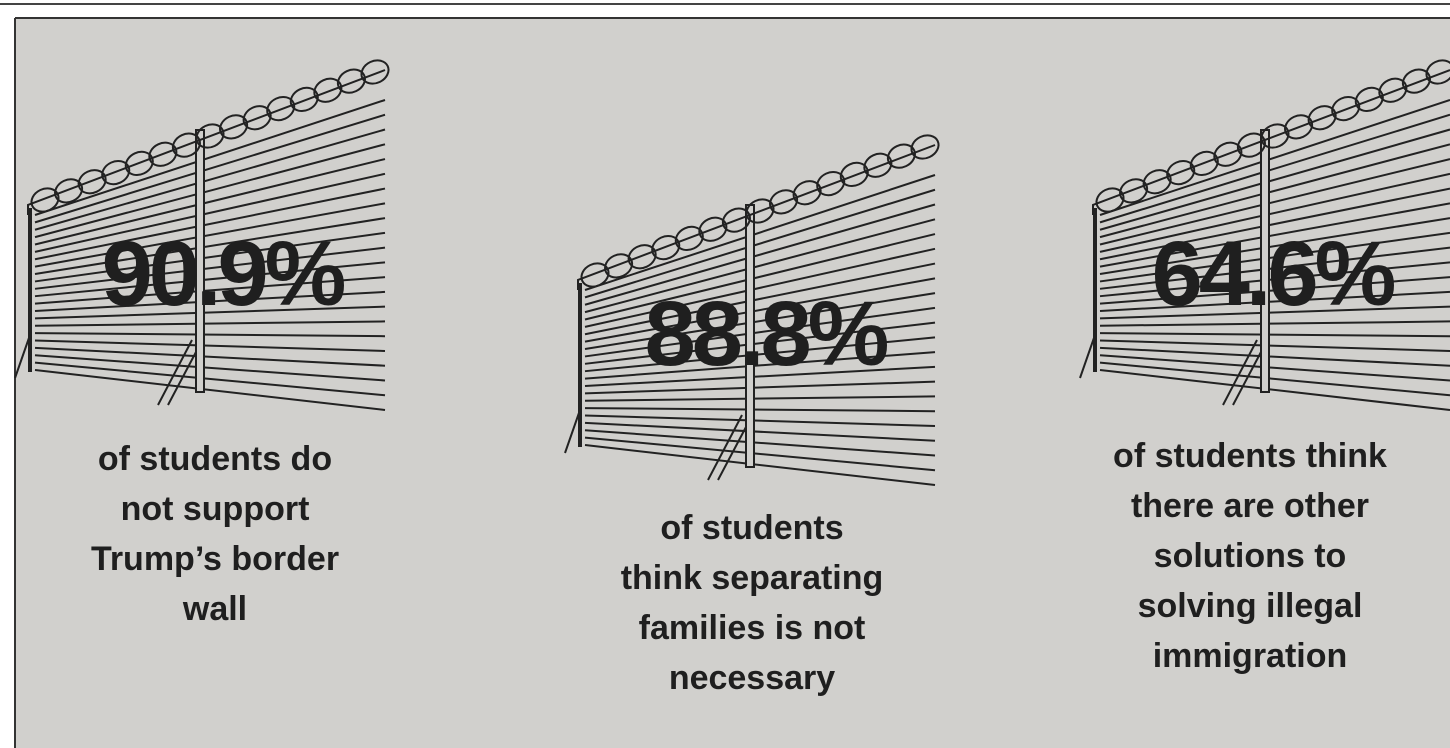  What do you see at coordinates (1250, 506) in the screenshot?
I see `caption-line: there are other` at bounding box center [1250, 506].